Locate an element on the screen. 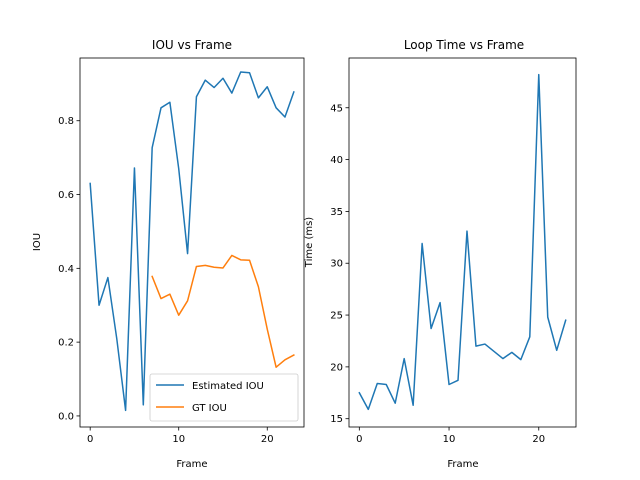 The width and height of the screenshot is (640, 480). iou-x-tick-label: 0 is located at coordinates (90, 439).